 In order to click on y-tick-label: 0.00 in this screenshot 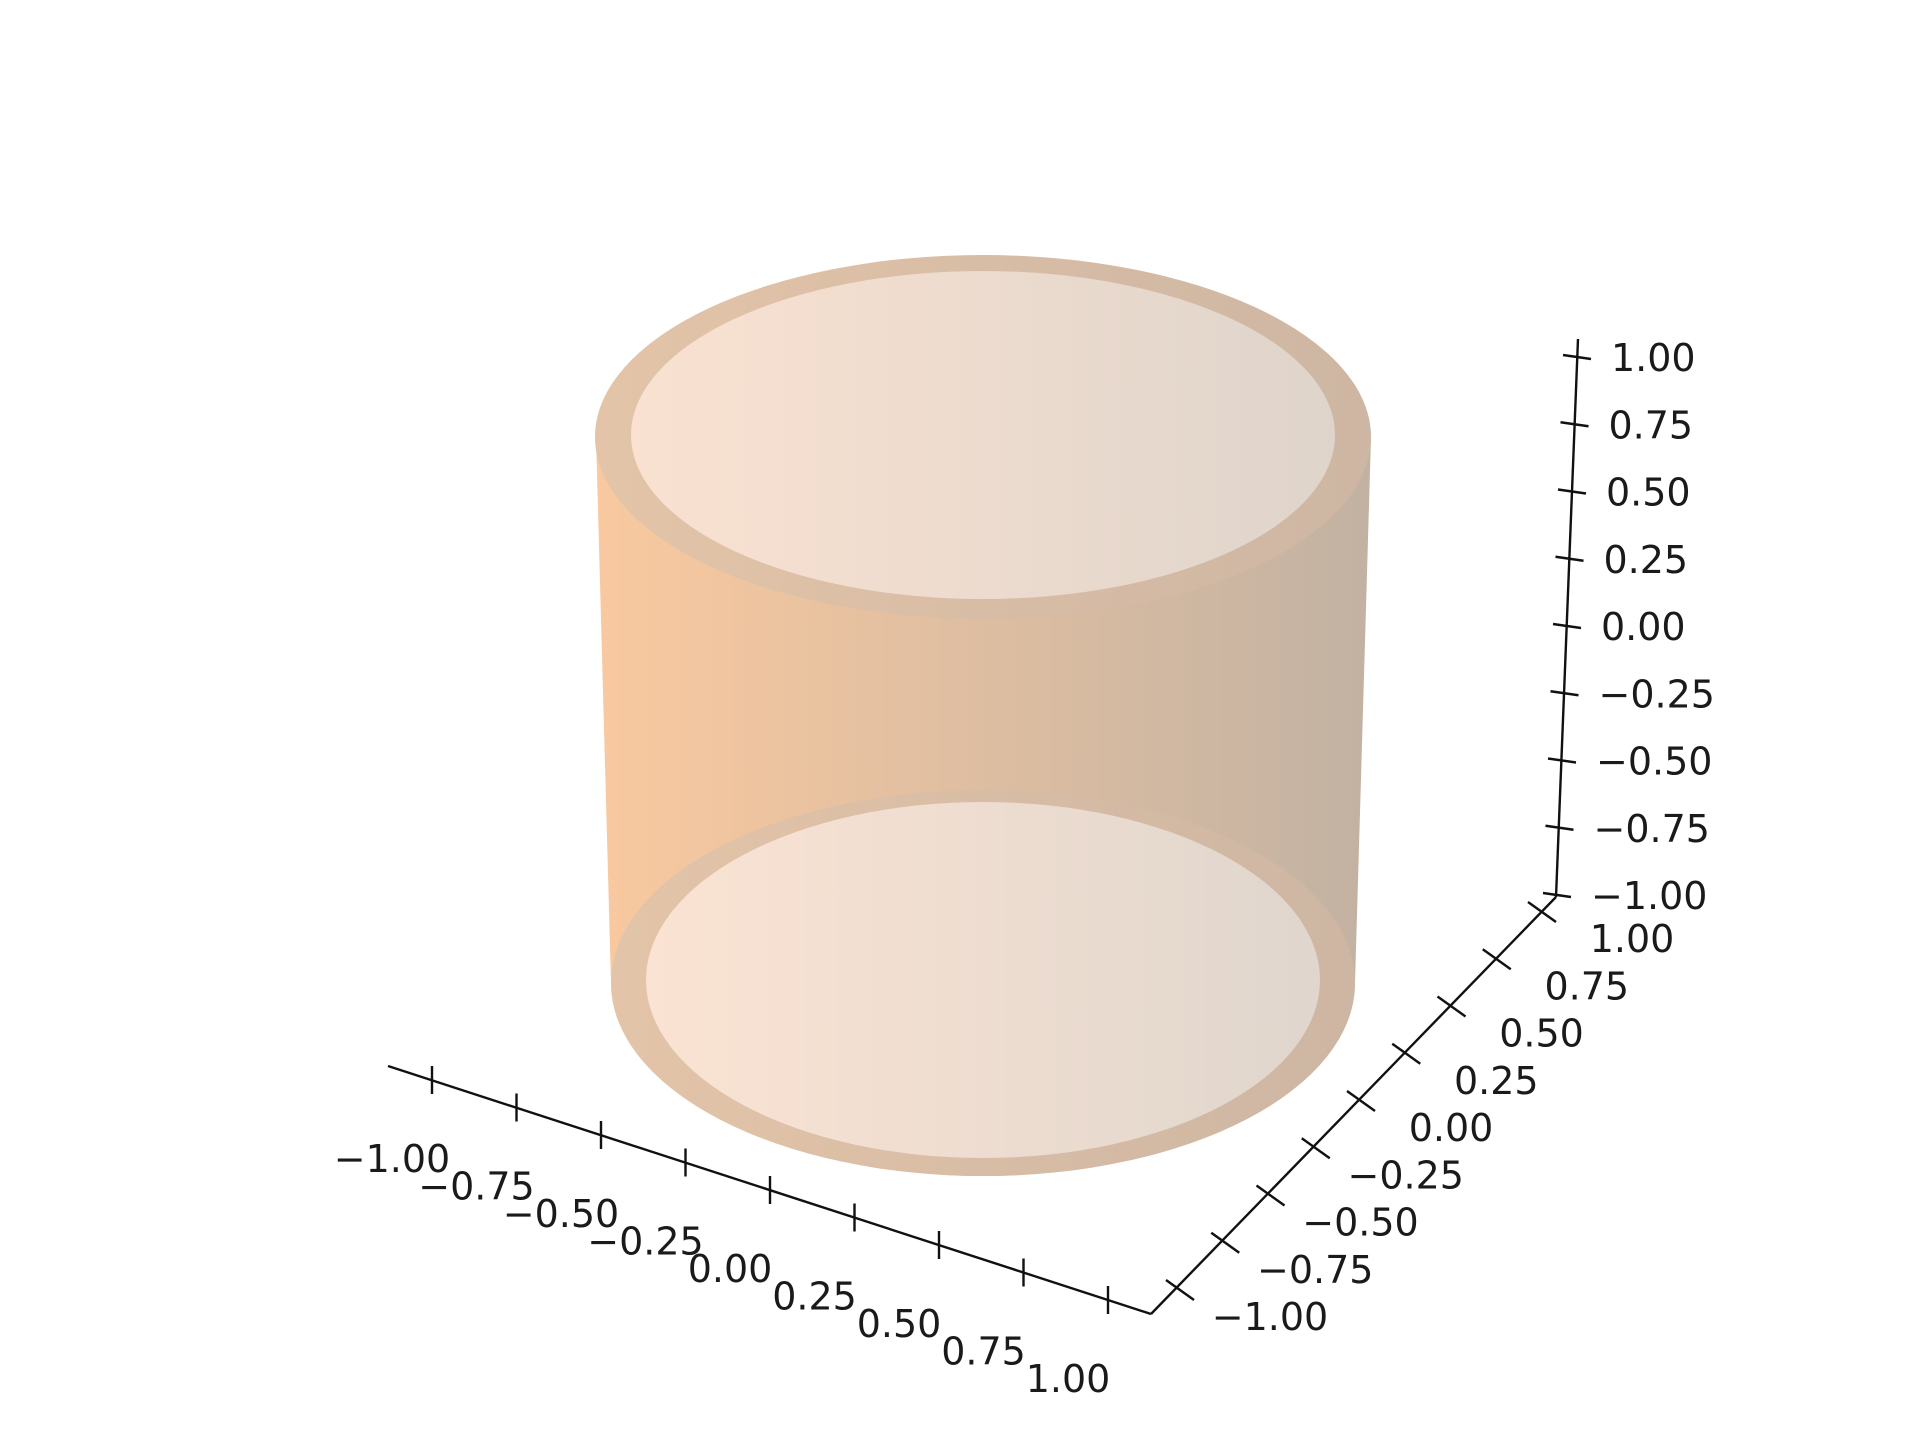, I will do `click(1451, 1128)`.